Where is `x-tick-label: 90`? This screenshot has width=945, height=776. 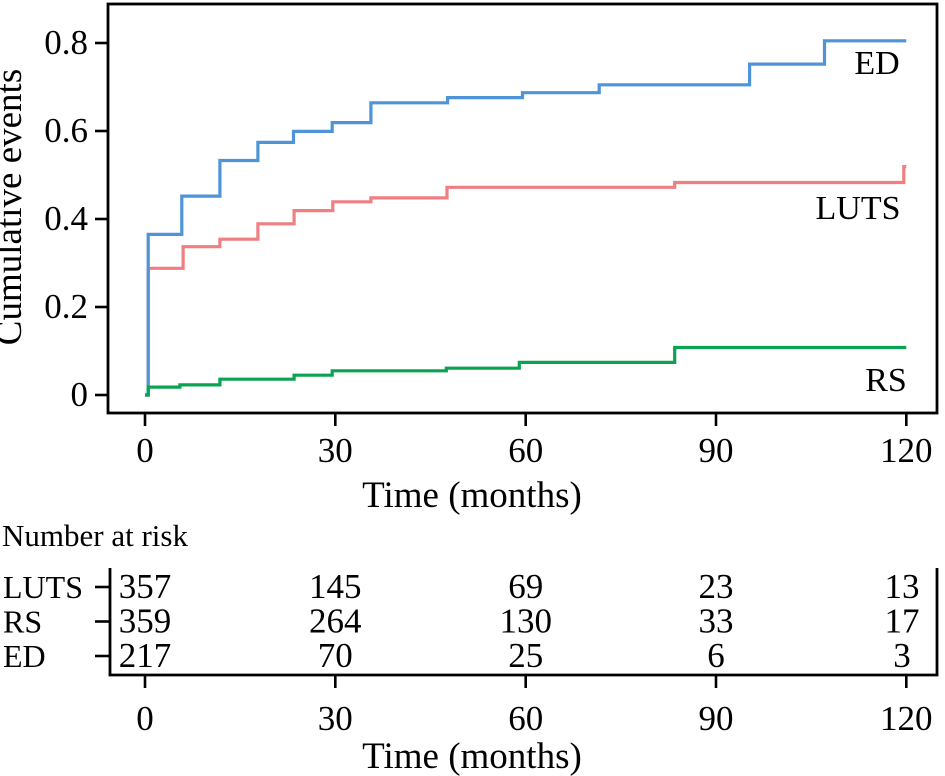 x-tick-label: 90 is located at coordinates (716, 450).